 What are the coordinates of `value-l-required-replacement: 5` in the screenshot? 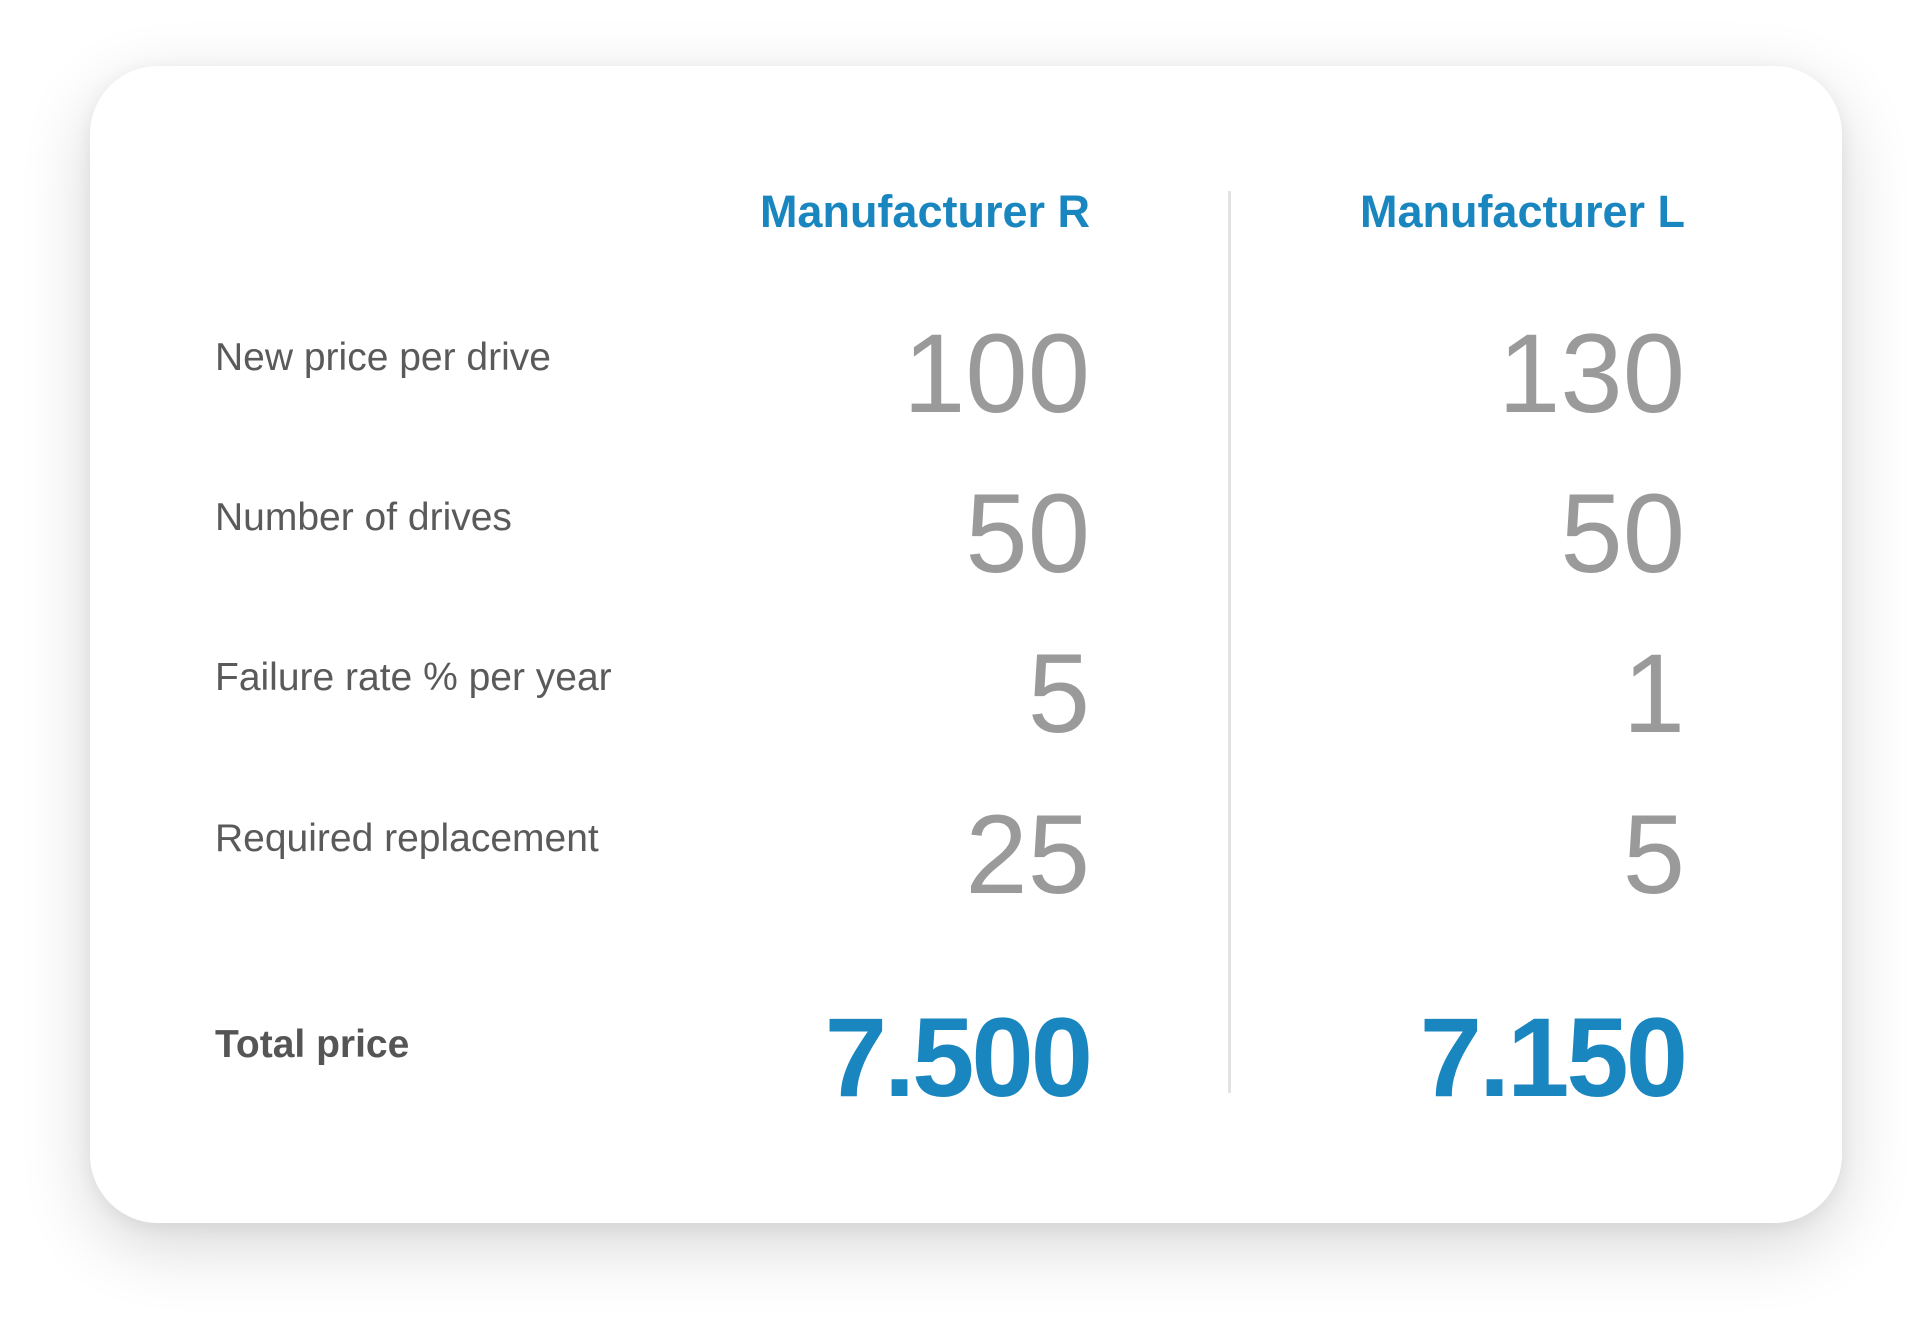 It's located at (1653, 854).